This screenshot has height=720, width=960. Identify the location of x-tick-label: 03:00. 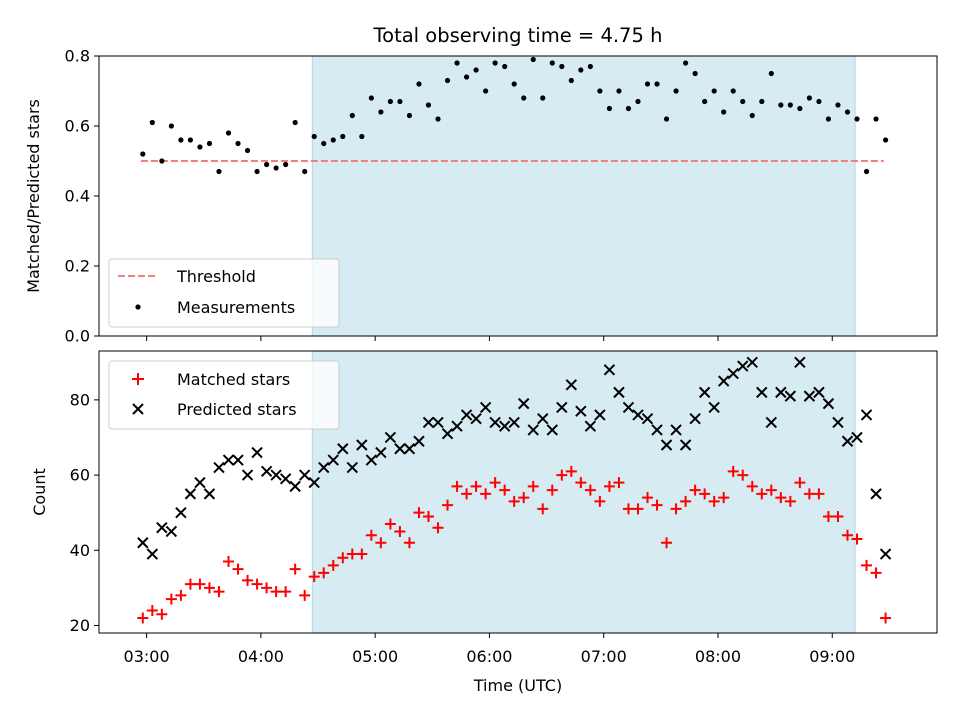
(147, 656).